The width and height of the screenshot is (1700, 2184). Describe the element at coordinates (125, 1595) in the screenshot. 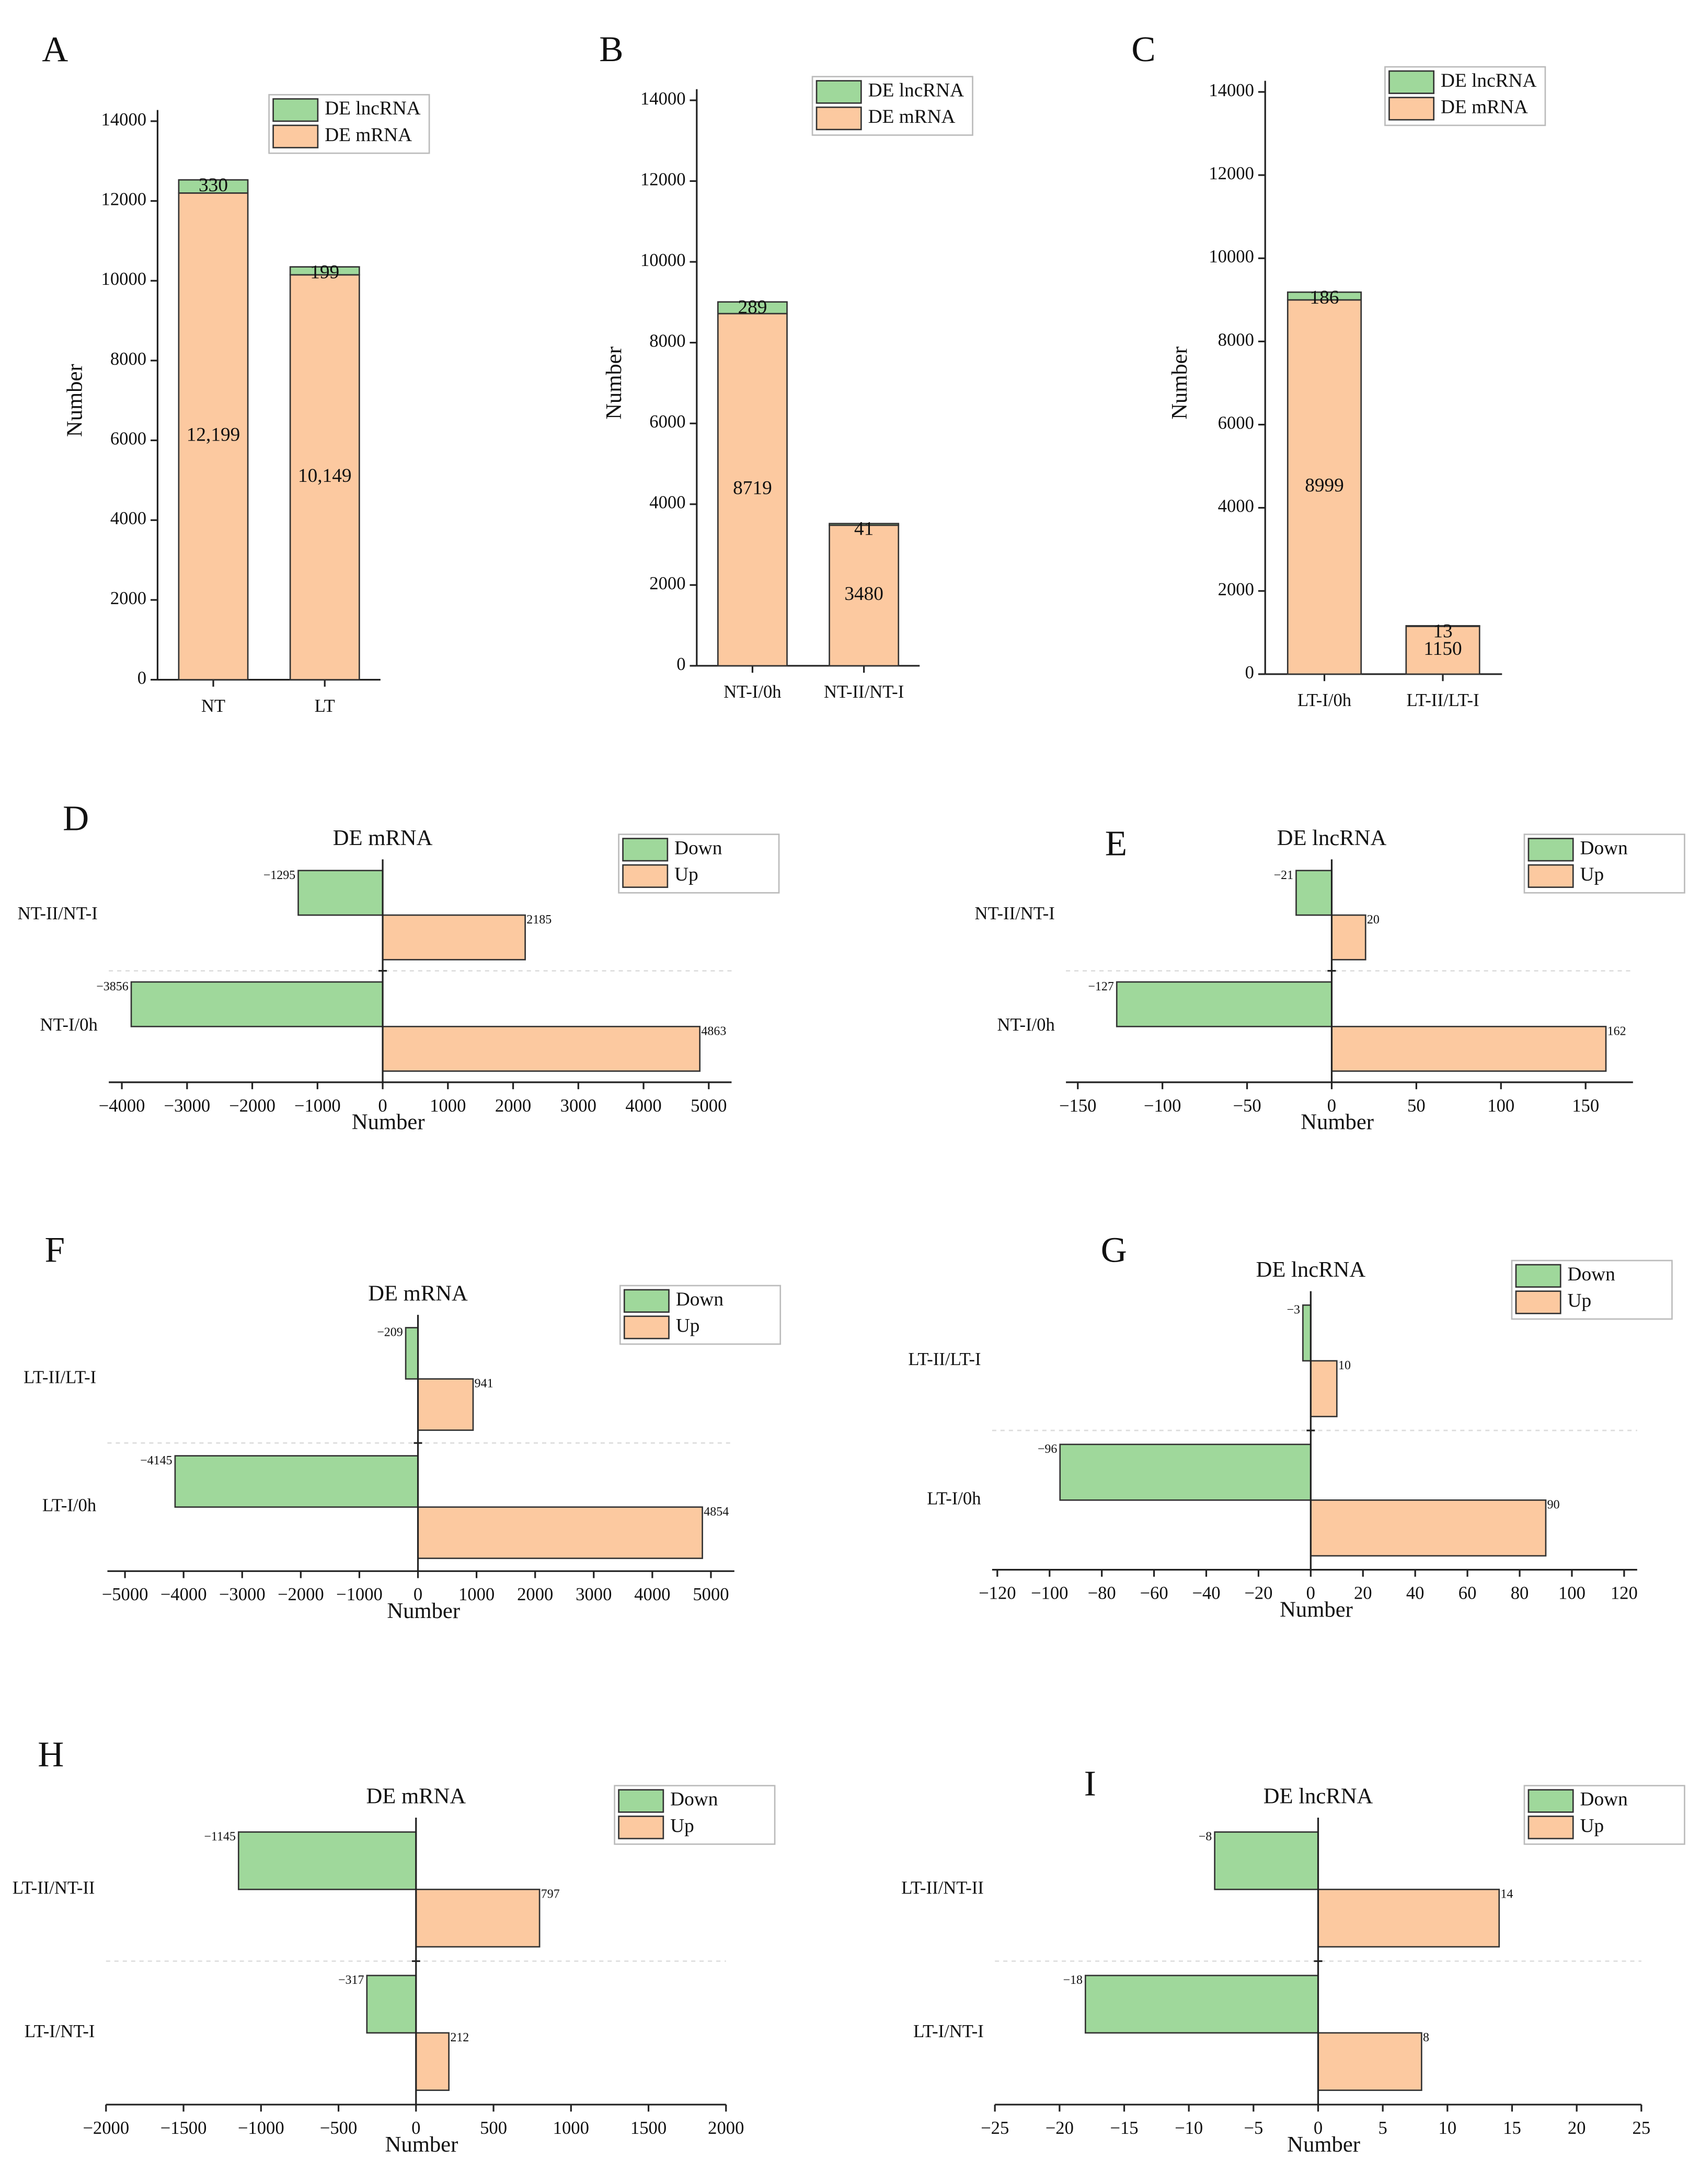

I see `x-tick-label: −5000` at that location.